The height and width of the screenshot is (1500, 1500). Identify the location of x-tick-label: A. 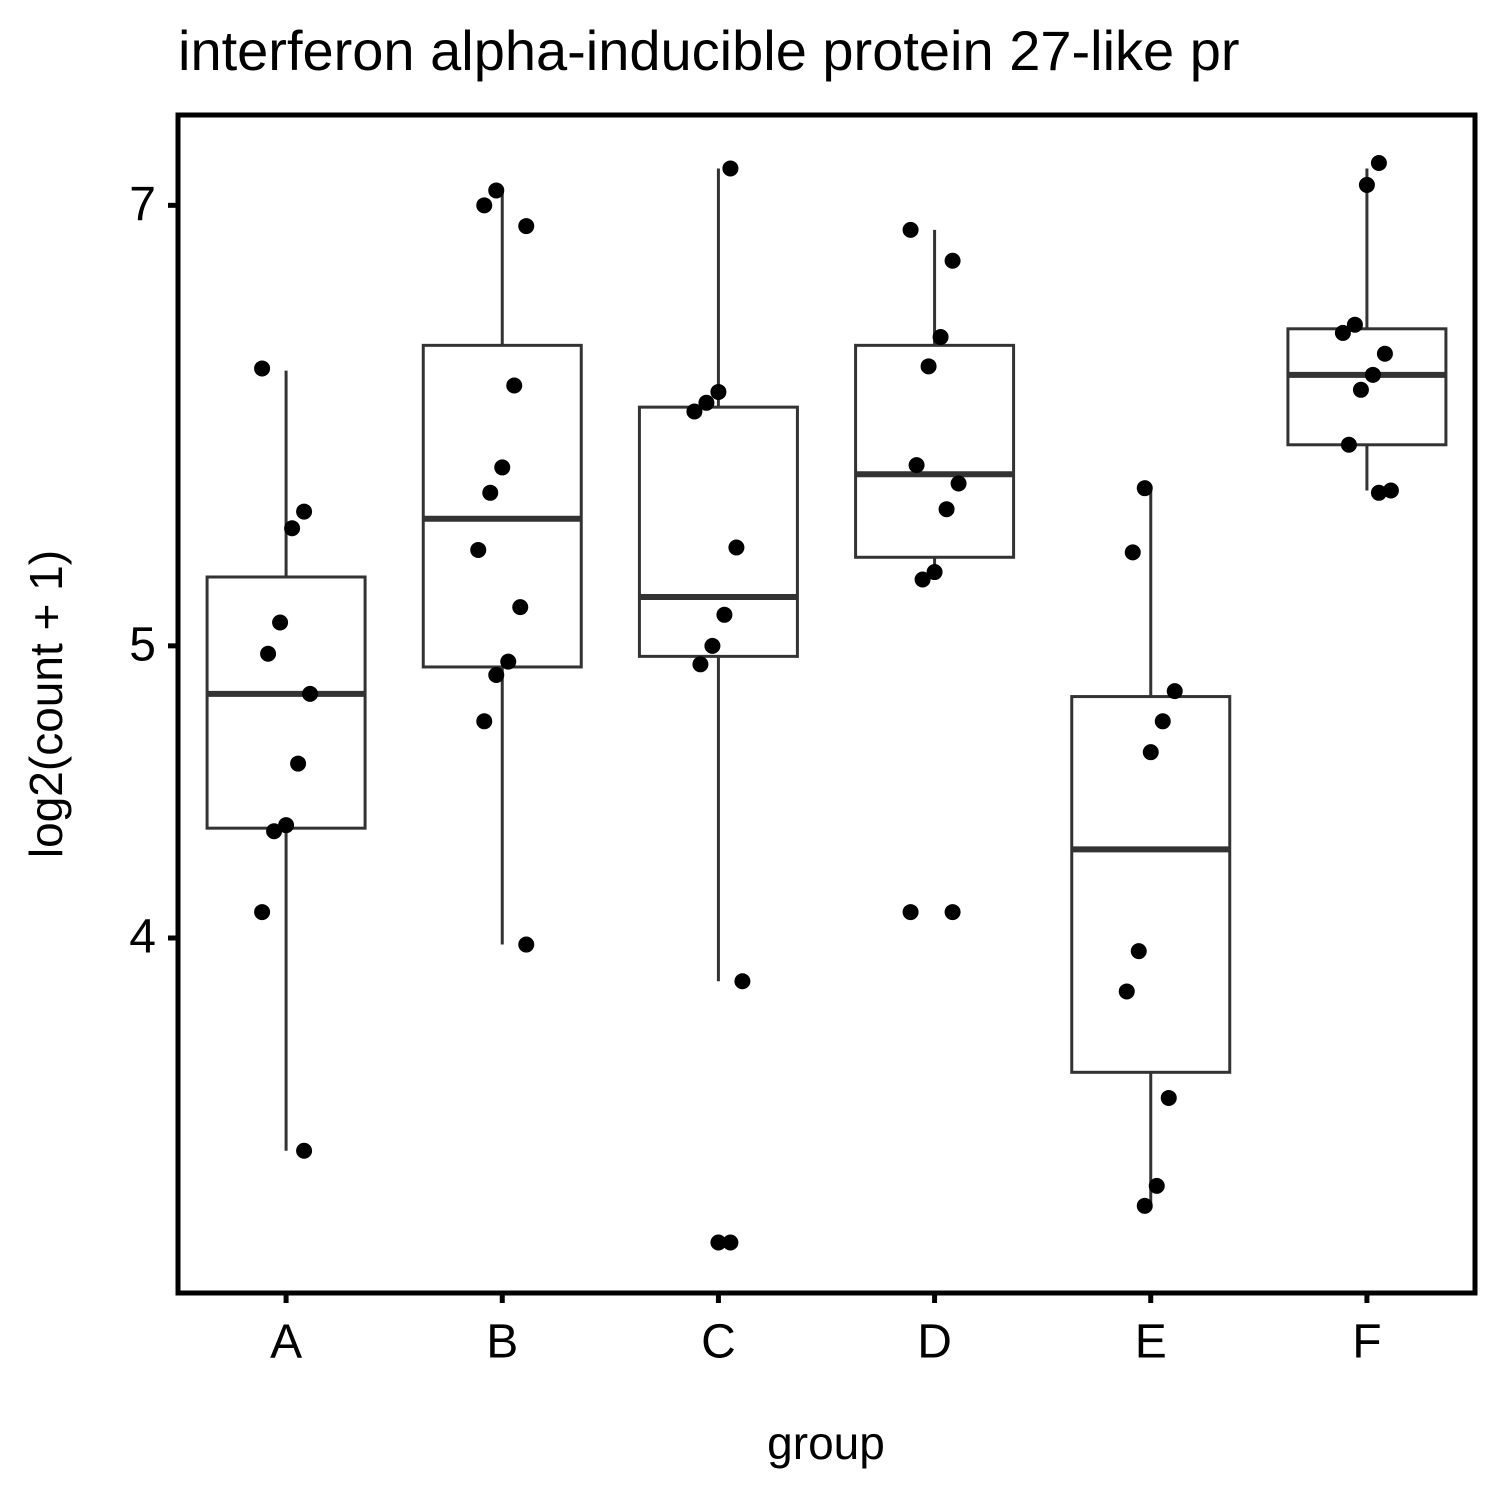
(286, 1342).